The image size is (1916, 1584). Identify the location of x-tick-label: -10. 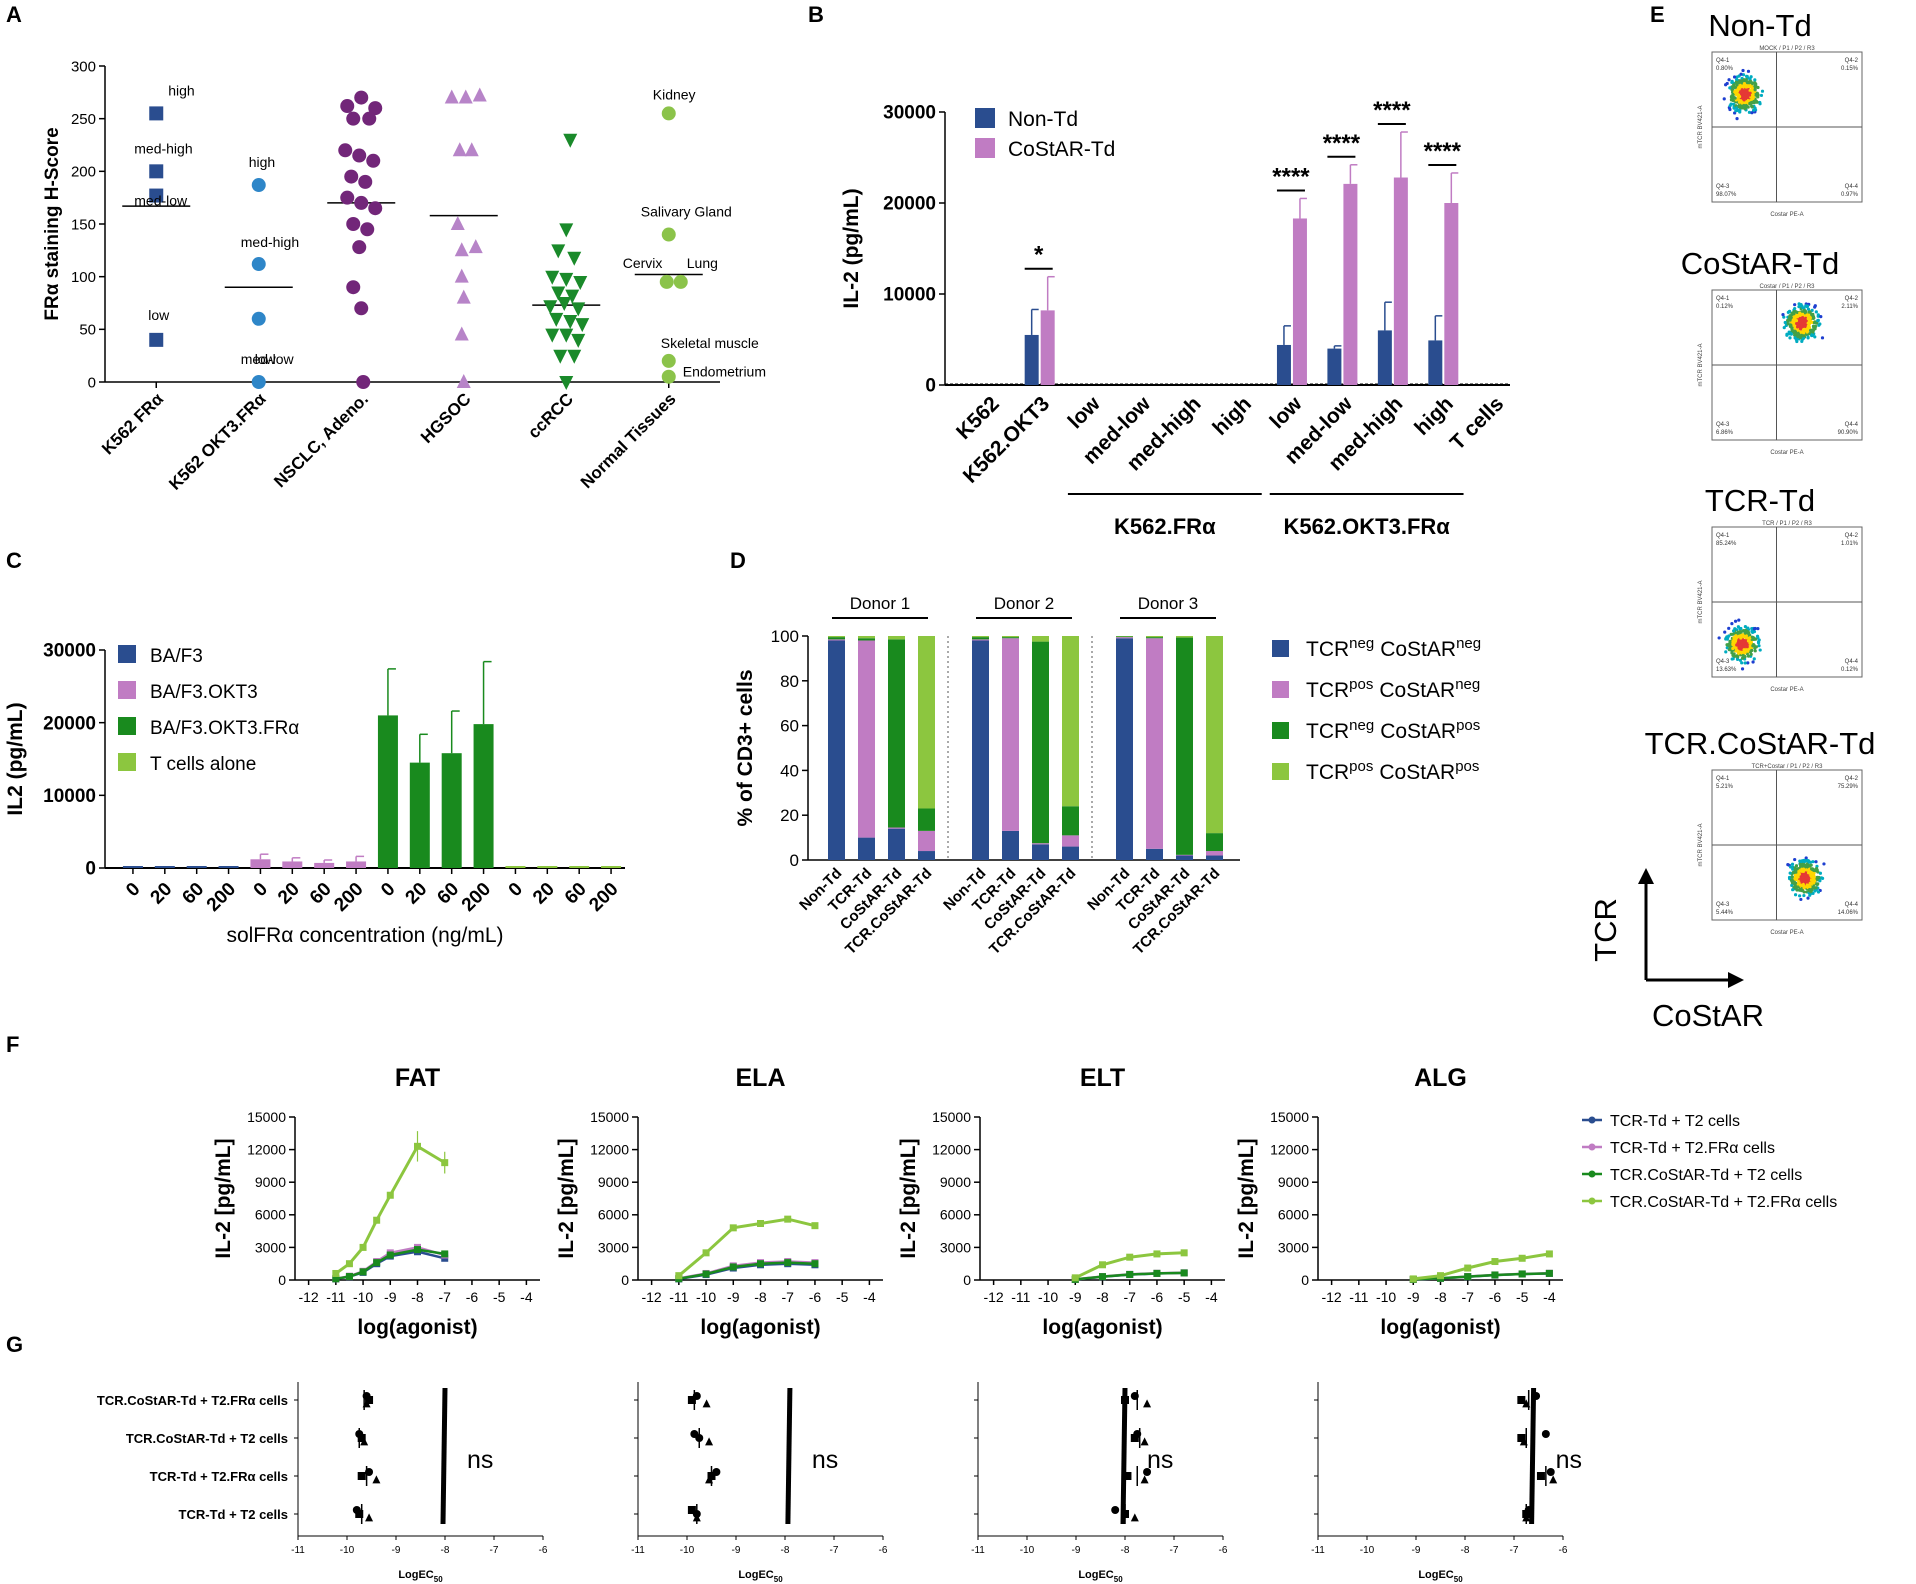
(1027, 1550).